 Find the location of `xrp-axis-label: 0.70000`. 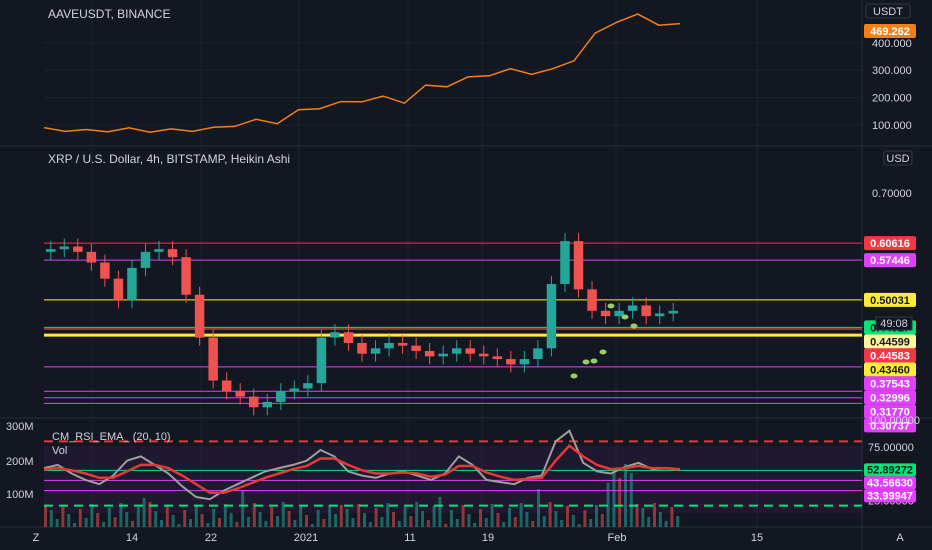

xrp-axis-label: 0.70000 is located at coordinates (892, 194).